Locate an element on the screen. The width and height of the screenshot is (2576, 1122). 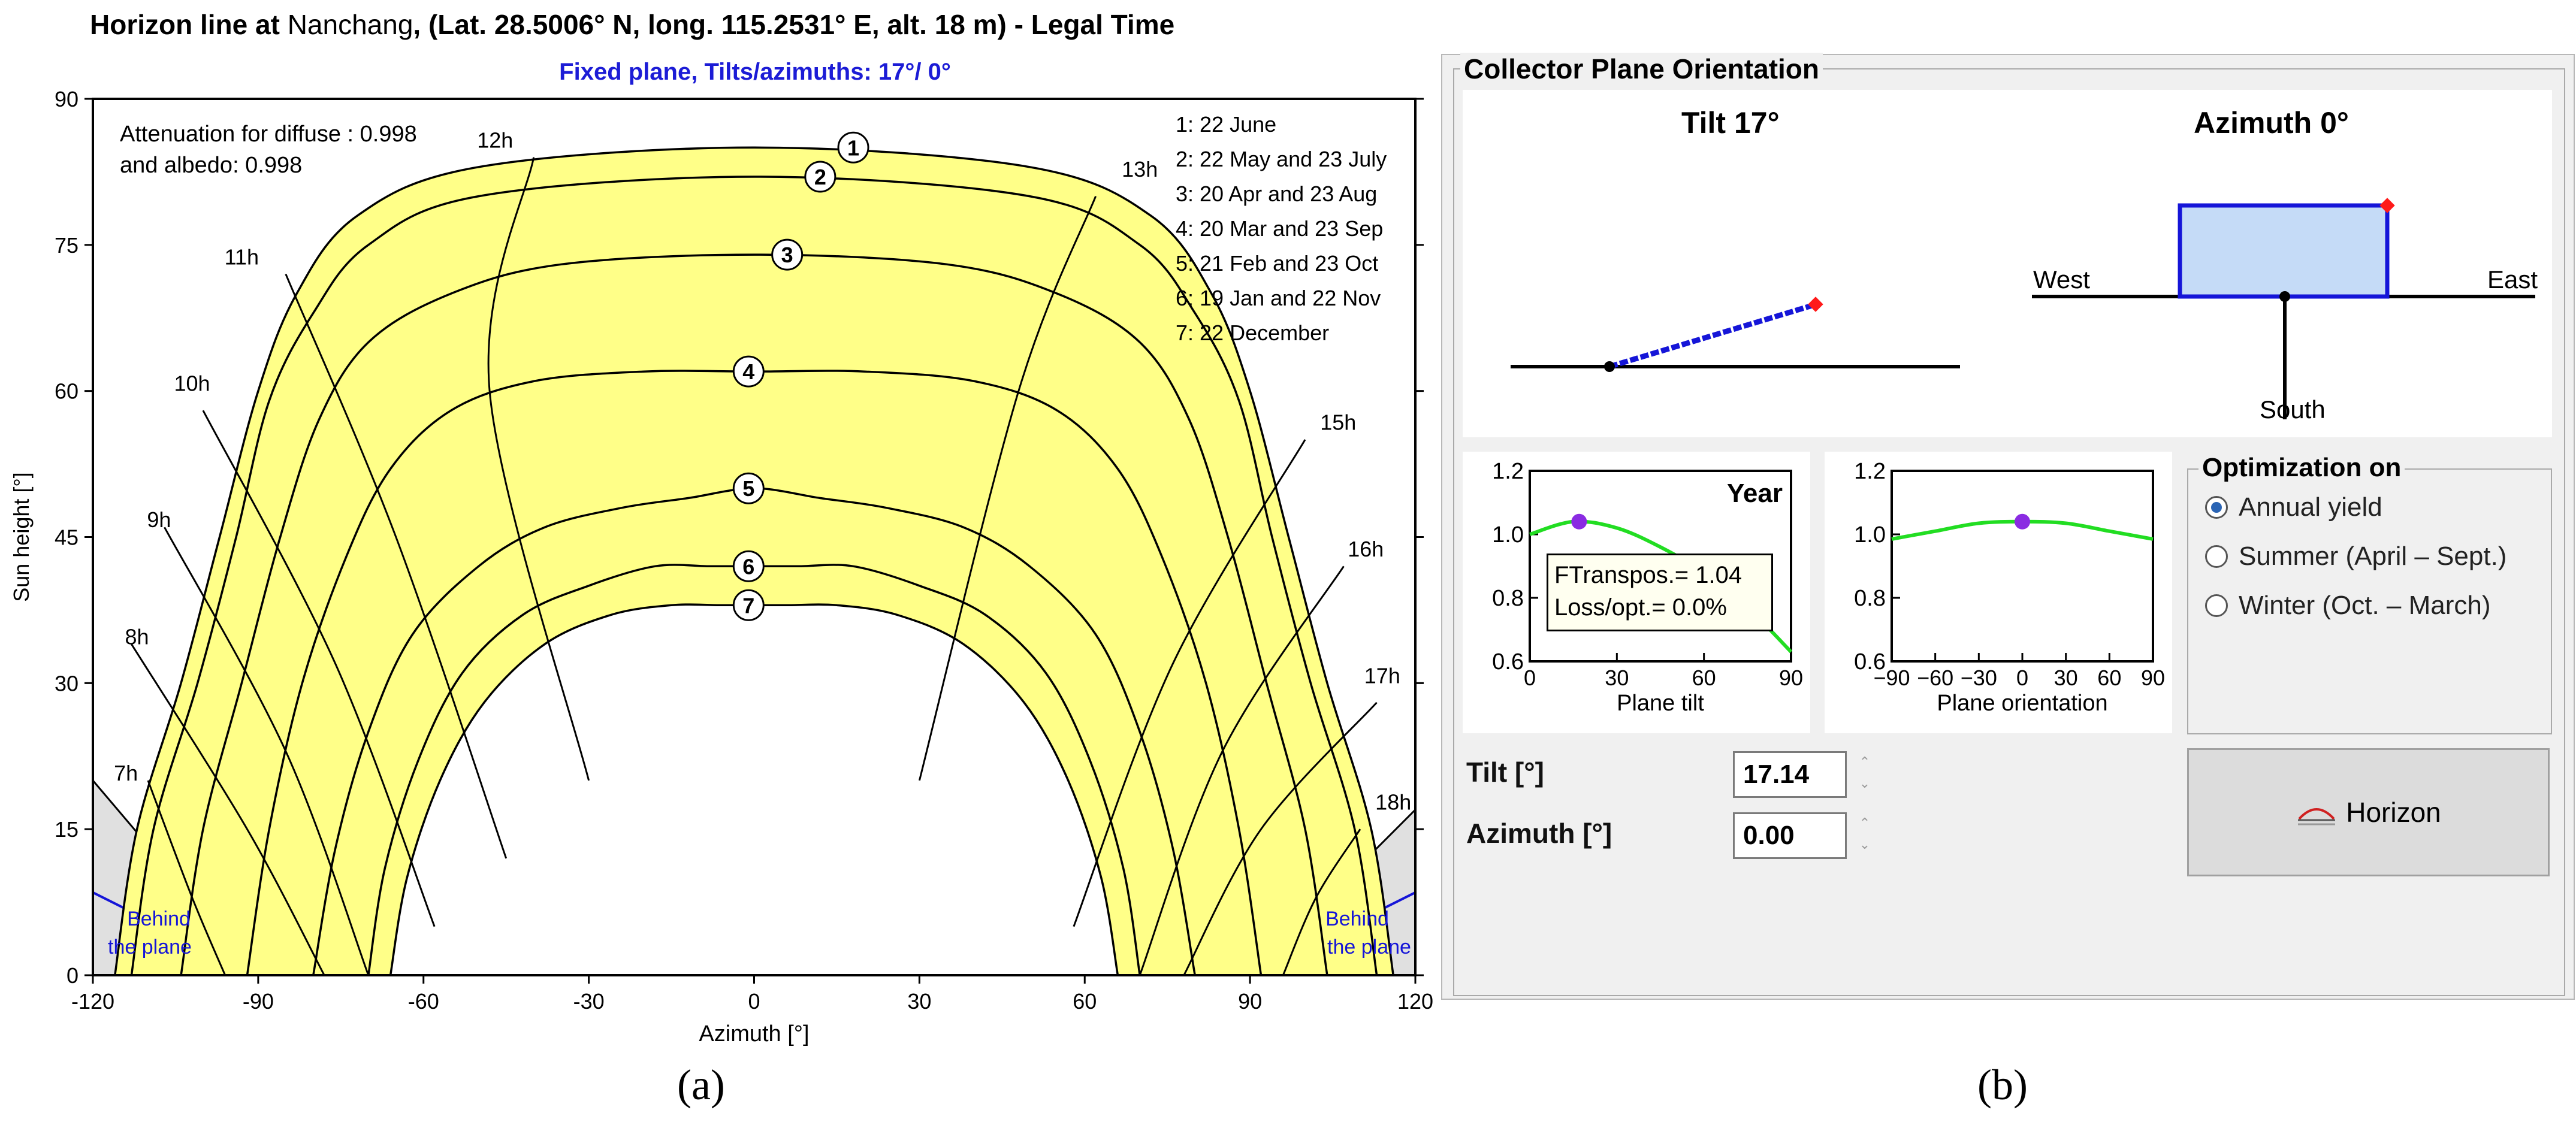
azimuth-plane-rect is located at coordinates (2284, 251).